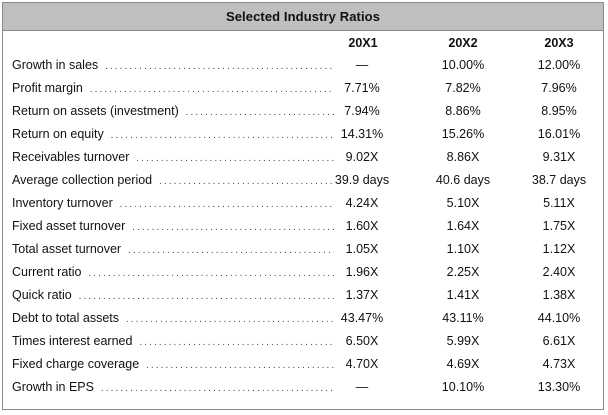  I want to click on row-value-v1: 7.71%, so click(362, 88).